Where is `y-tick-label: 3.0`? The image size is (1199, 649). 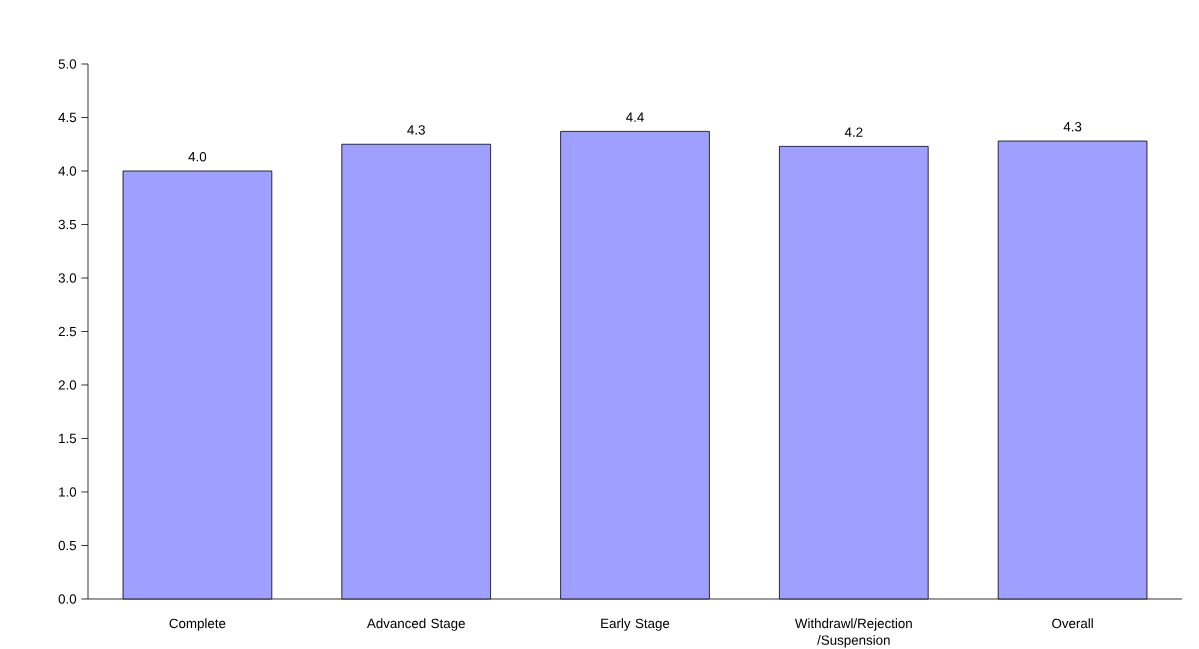 y-tick-label: 3.0 is located at coordinates (67, 278).